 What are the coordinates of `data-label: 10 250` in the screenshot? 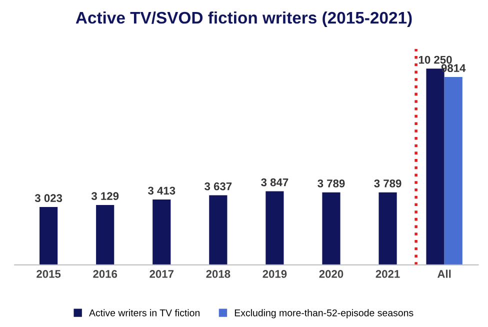 It's located at (435, 60).